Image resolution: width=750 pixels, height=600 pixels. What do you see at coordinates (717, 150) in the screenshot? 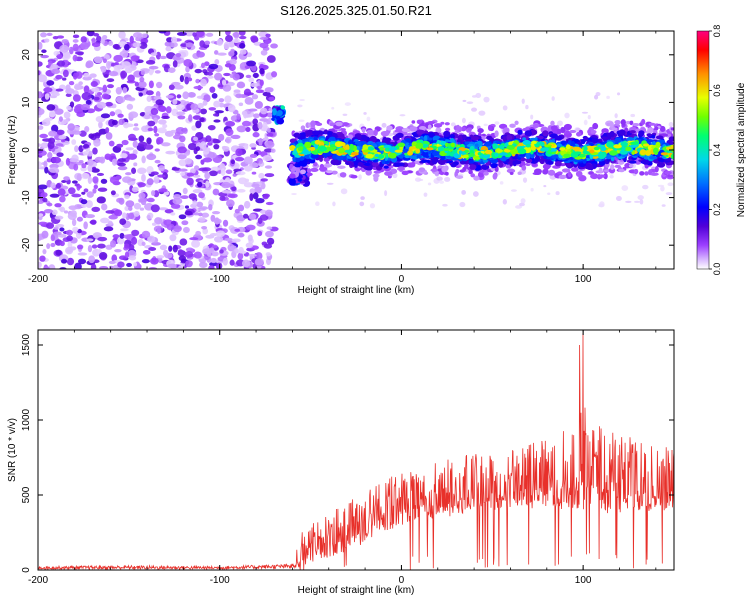
I see `colorbar-tick-label: 0.4` at bounding box center [717, 150].